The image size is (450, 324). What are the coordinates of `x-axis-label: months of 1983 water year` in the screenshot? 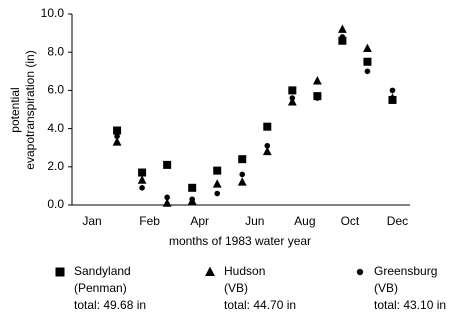 It's located at (240, 241).